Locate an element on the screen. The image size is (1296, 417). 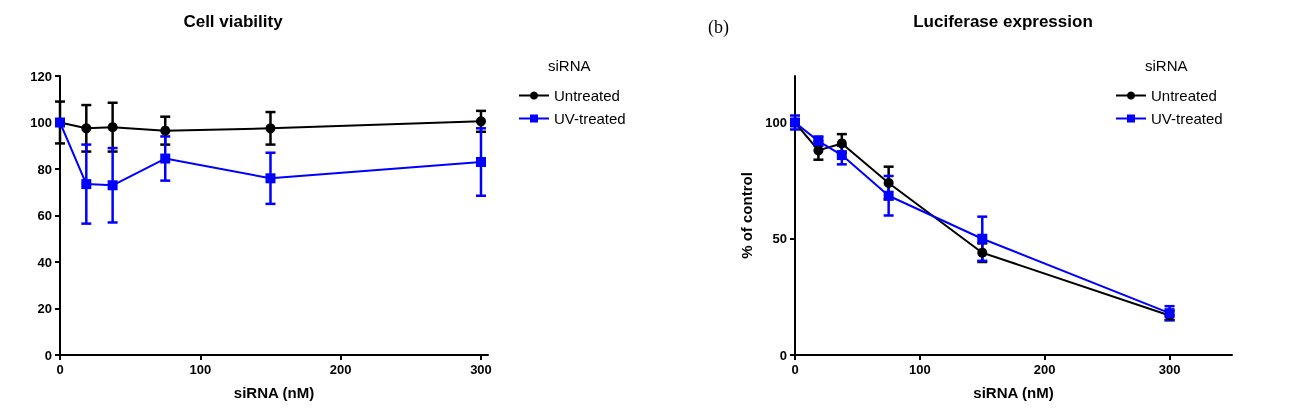
y-tick-label: 40 is located at coordinates (44, 262).